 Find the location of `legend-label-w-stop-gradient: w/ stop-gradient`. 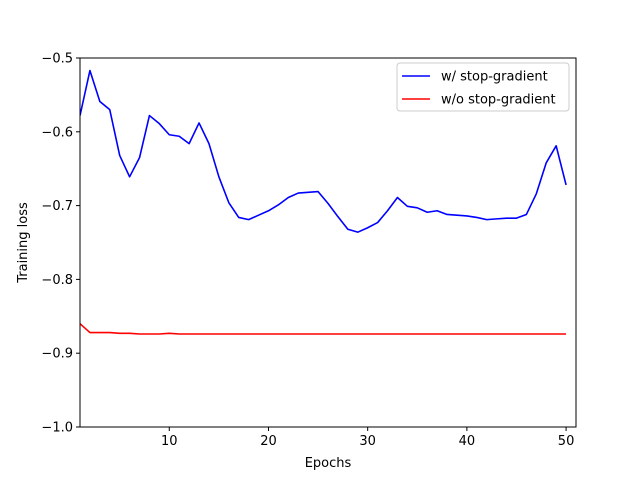

legend-label-w-stop-gradient: w/ stop-gradient is located at coordinates (494, 77).